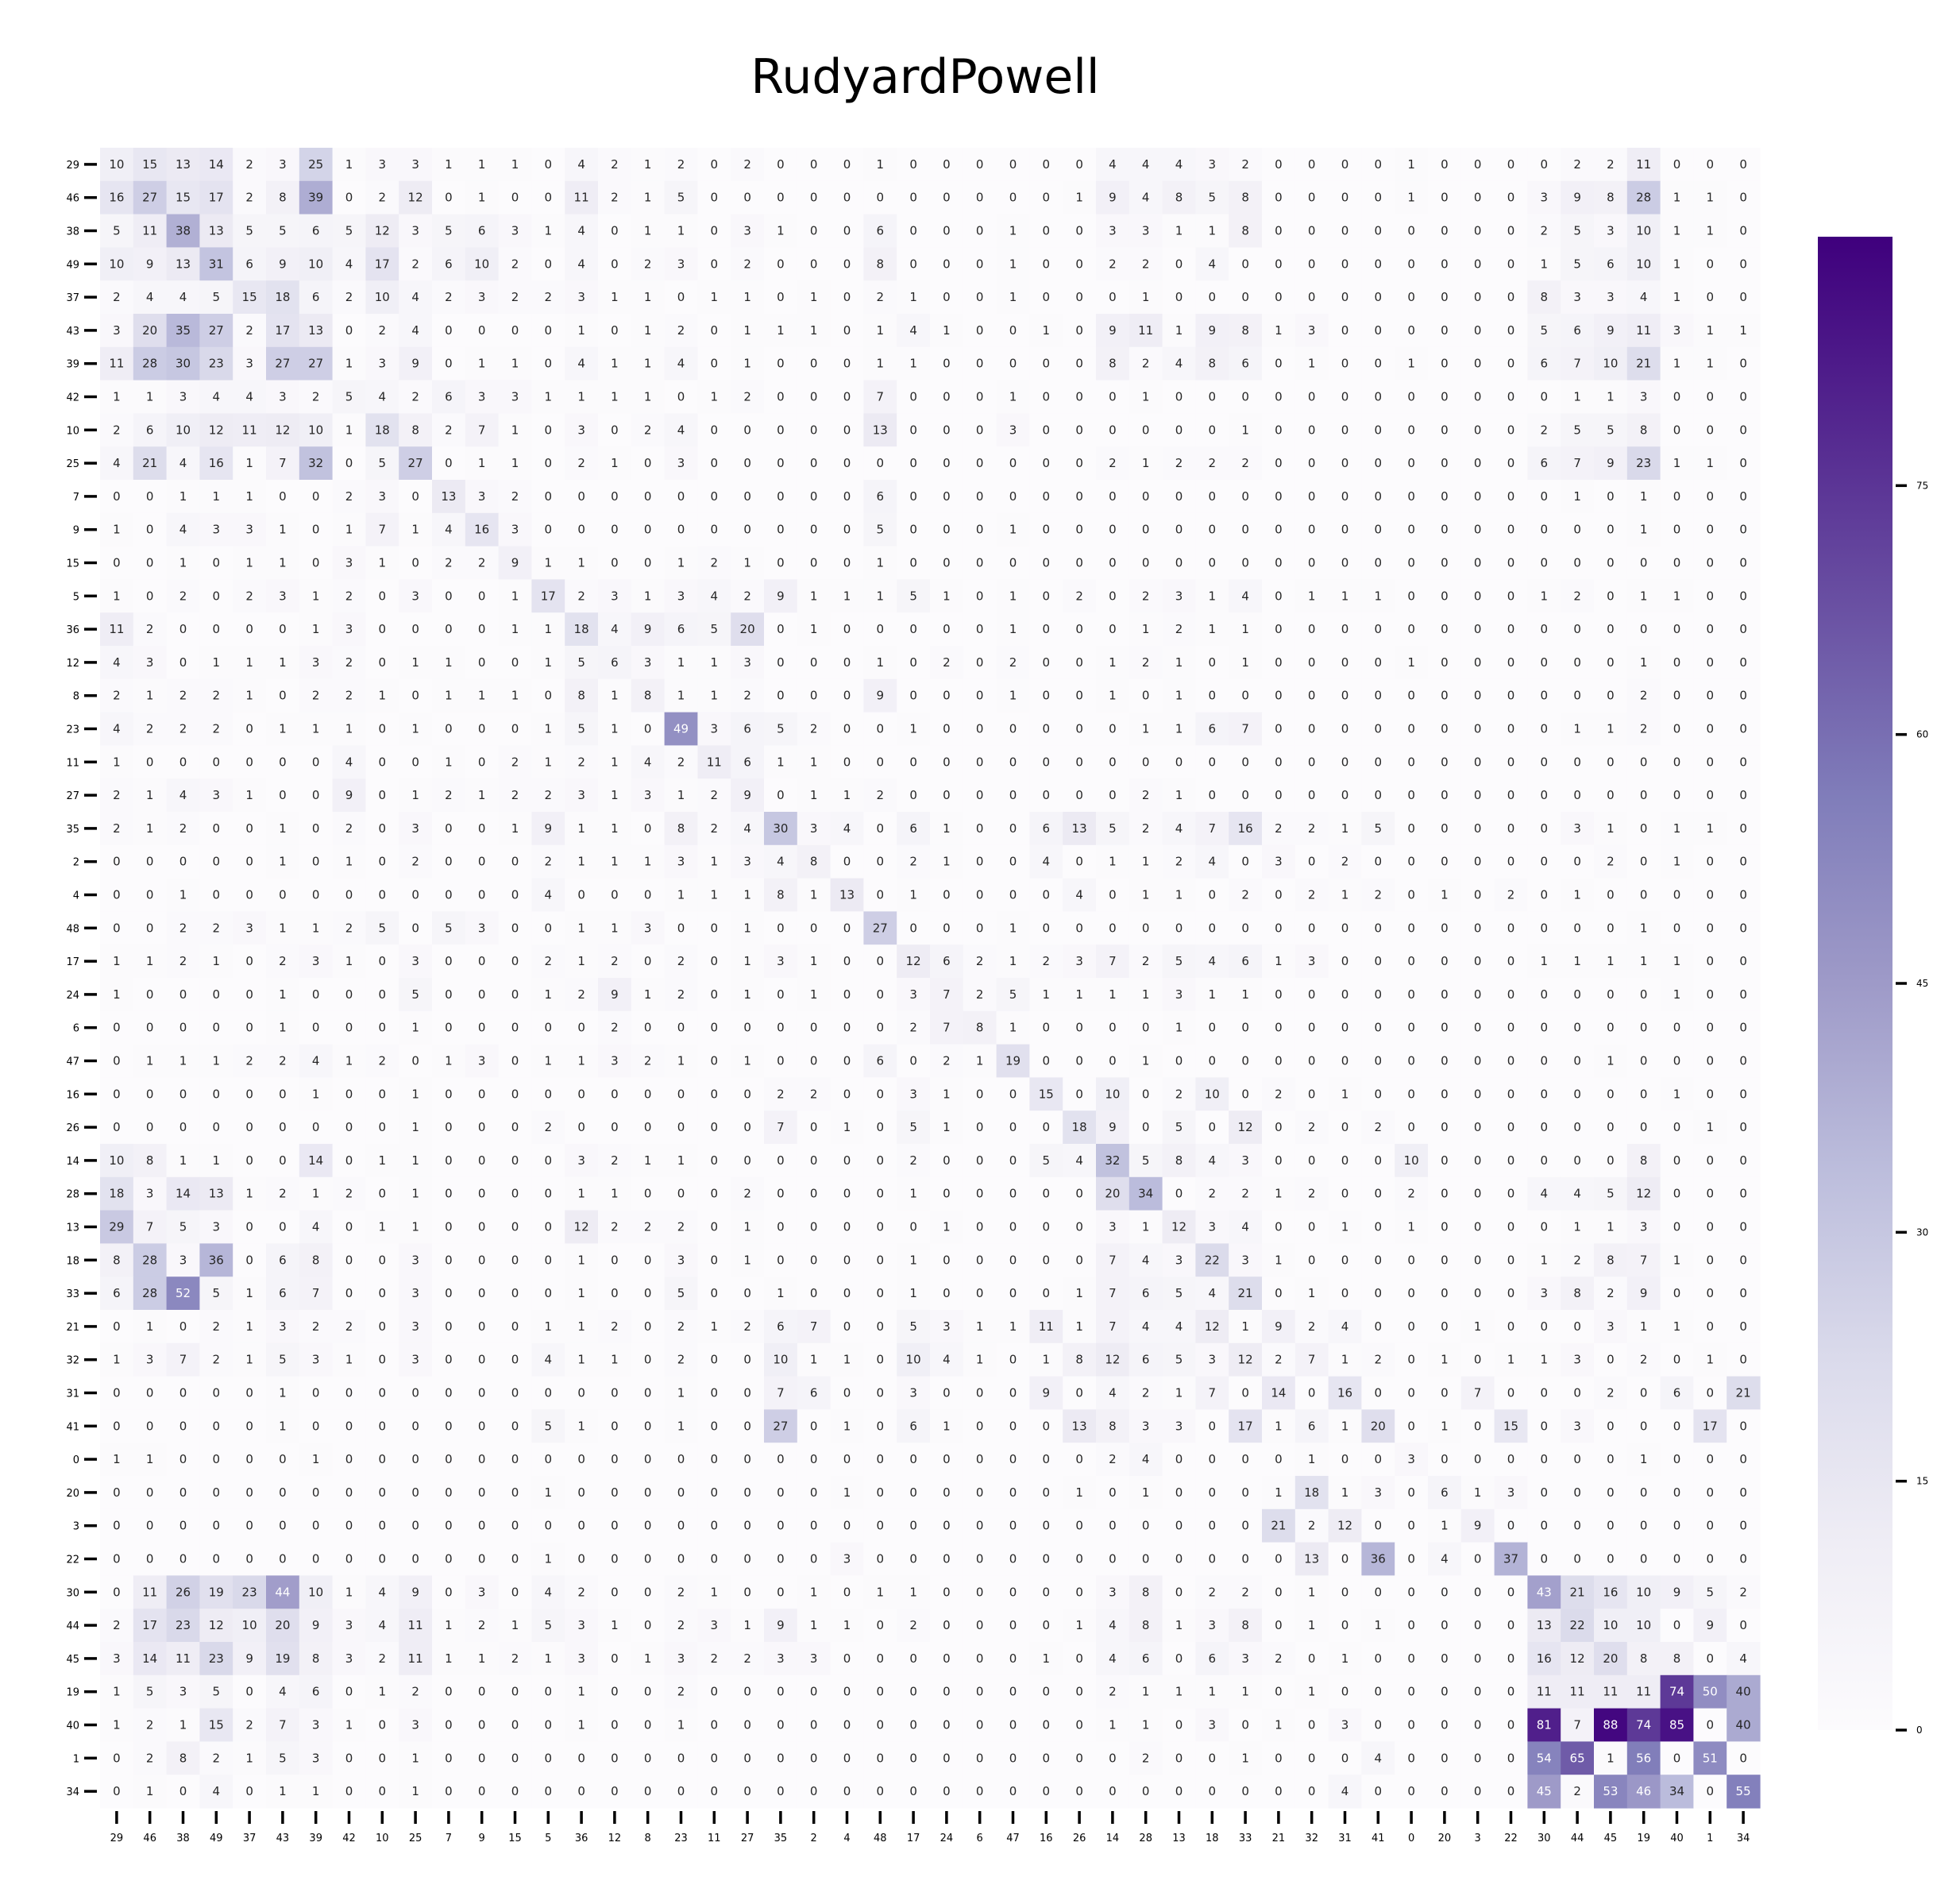  I want to click on cell-value-label: 32, so click(1112, 1161).